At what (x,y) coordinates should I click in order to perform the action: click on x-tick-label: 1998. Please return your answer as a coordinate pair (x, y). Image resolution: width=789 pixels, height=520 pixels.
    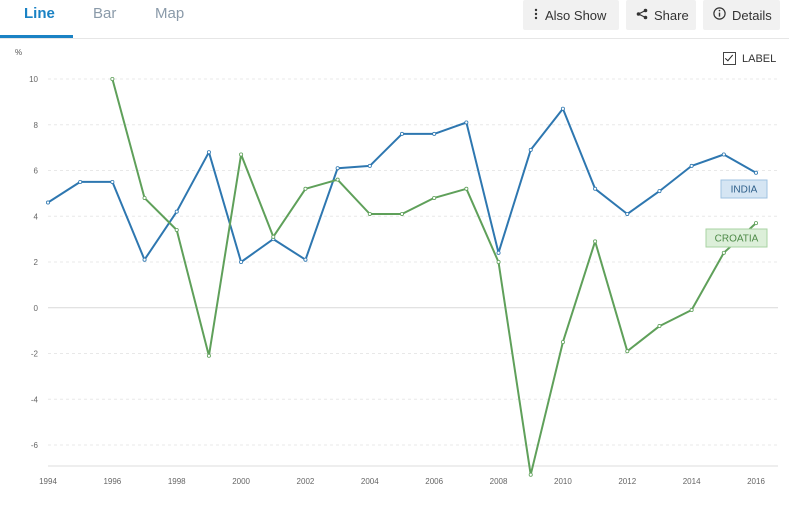
    Looking at the image, I should click on (177, 481).